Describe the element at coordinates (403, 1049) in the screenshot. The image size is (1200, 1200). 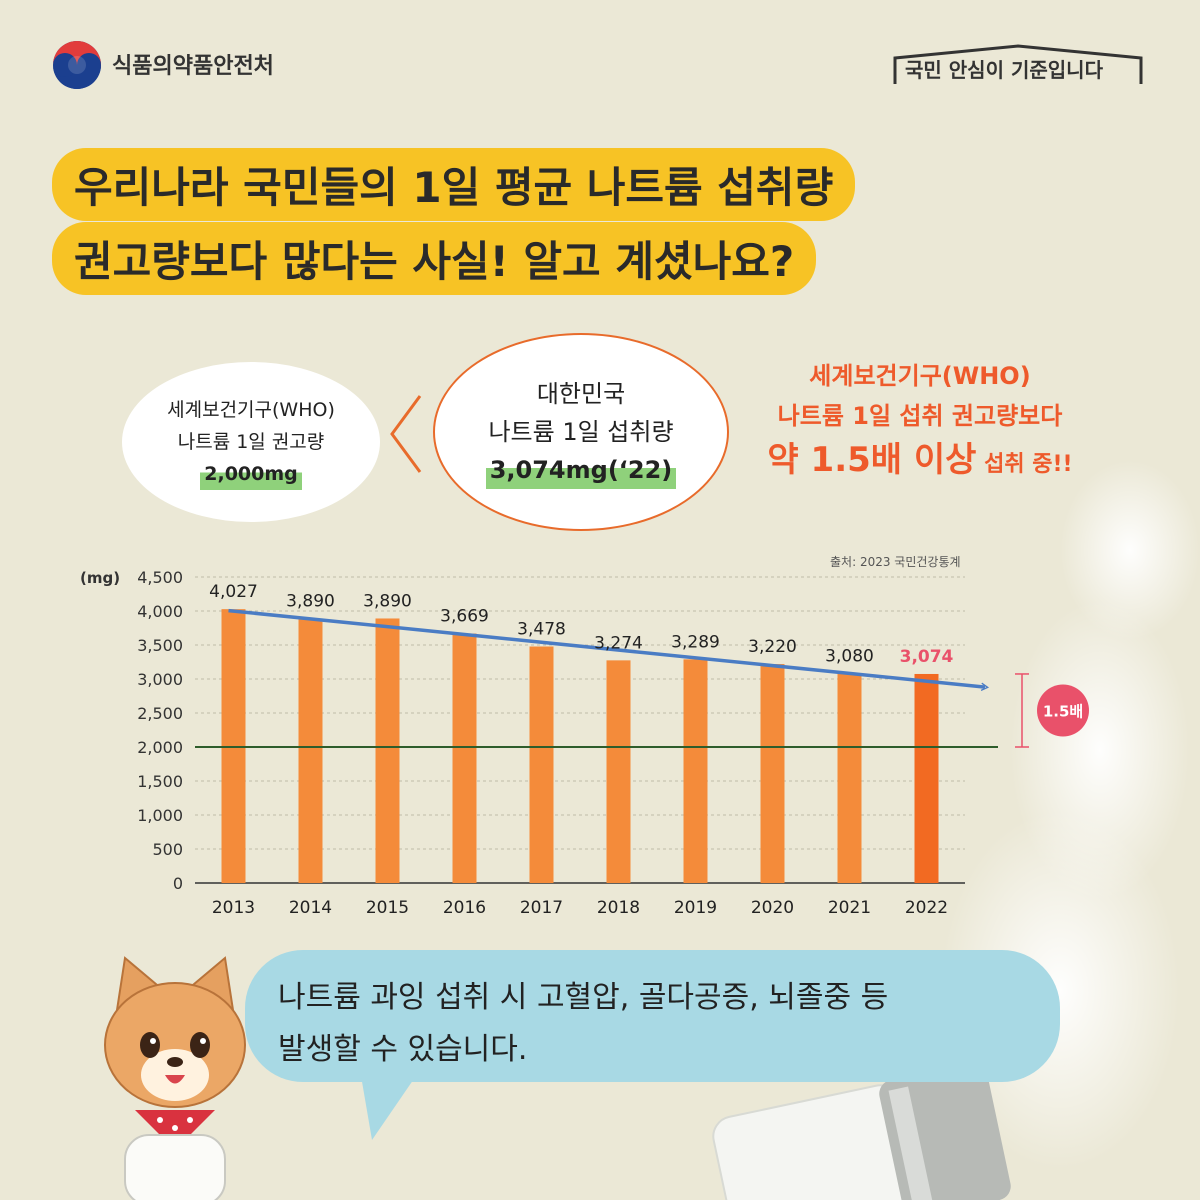
I see `warning-line2: 발생할 수 있습니다.` at that location.